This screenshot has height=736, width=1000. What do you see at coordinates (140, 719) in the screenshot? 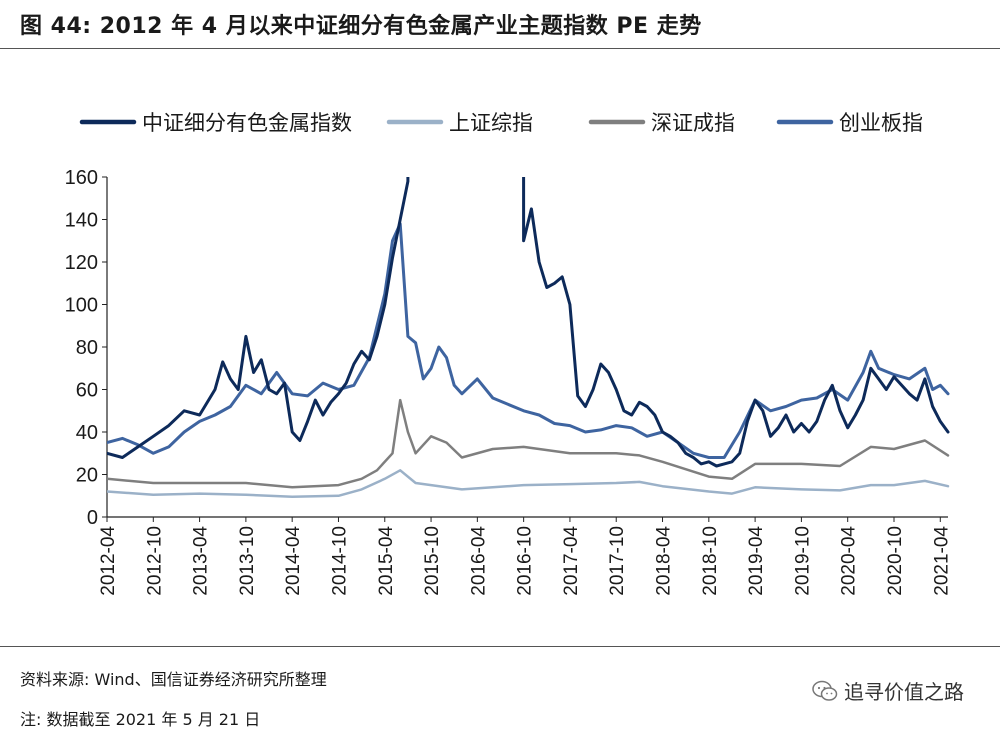
I see `data-date-note: 注: 数据截至 2021 年 5 月 21 日` at bounding box center [140, 719].